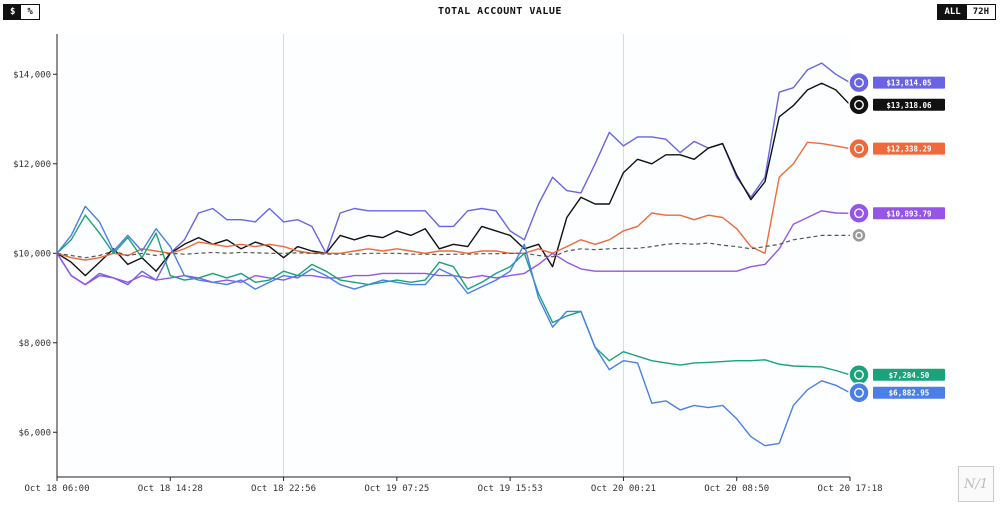 The height and width of the screenshot is (510, 1000). I want to click on value-badge-label: $6,882.95, so click(909, 393).